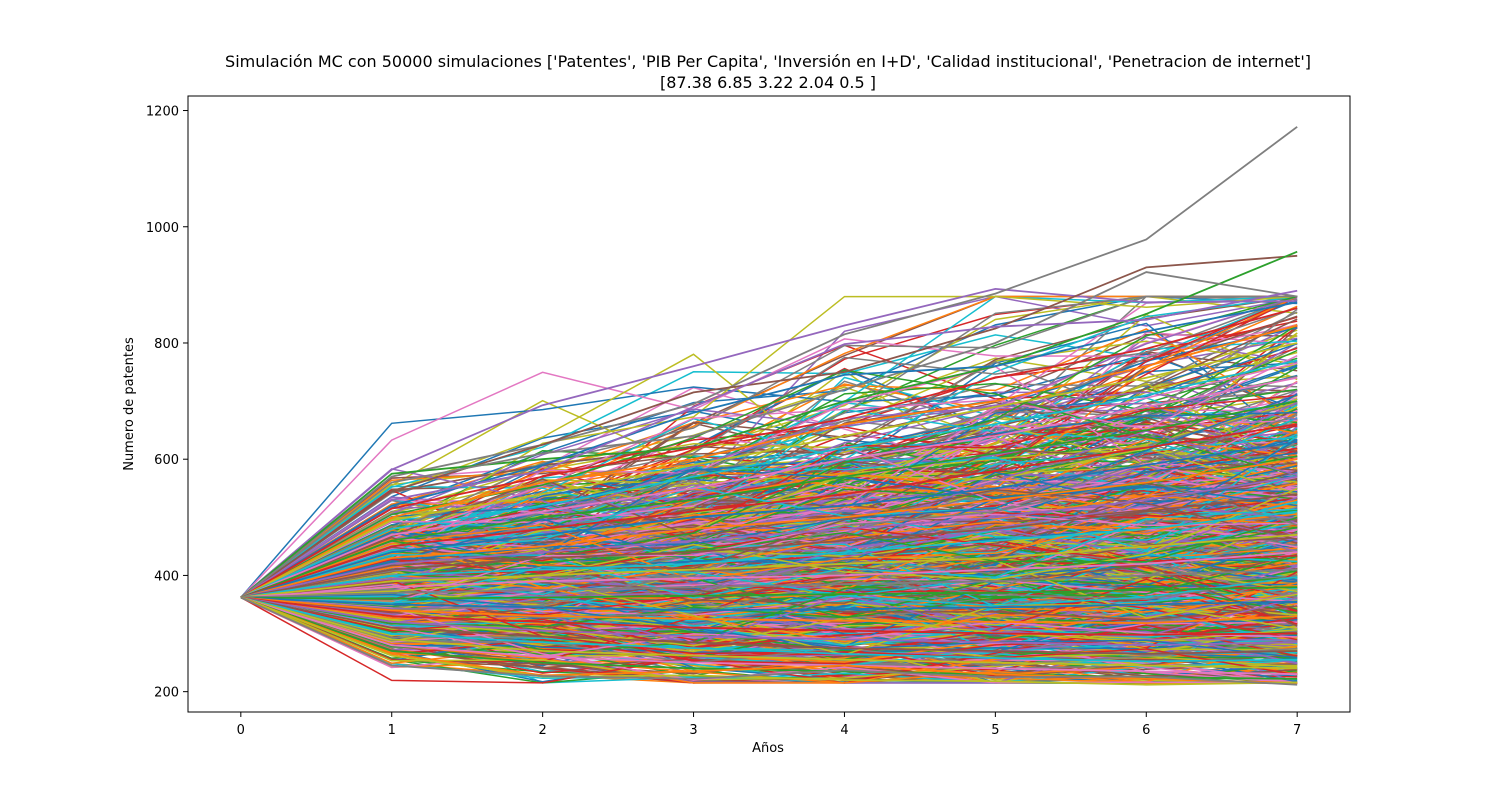 The image size is (1500, 800). Describe the element at coordinates (768, 748) in the screenshot. I see `x-axis-label: Años` at that location.